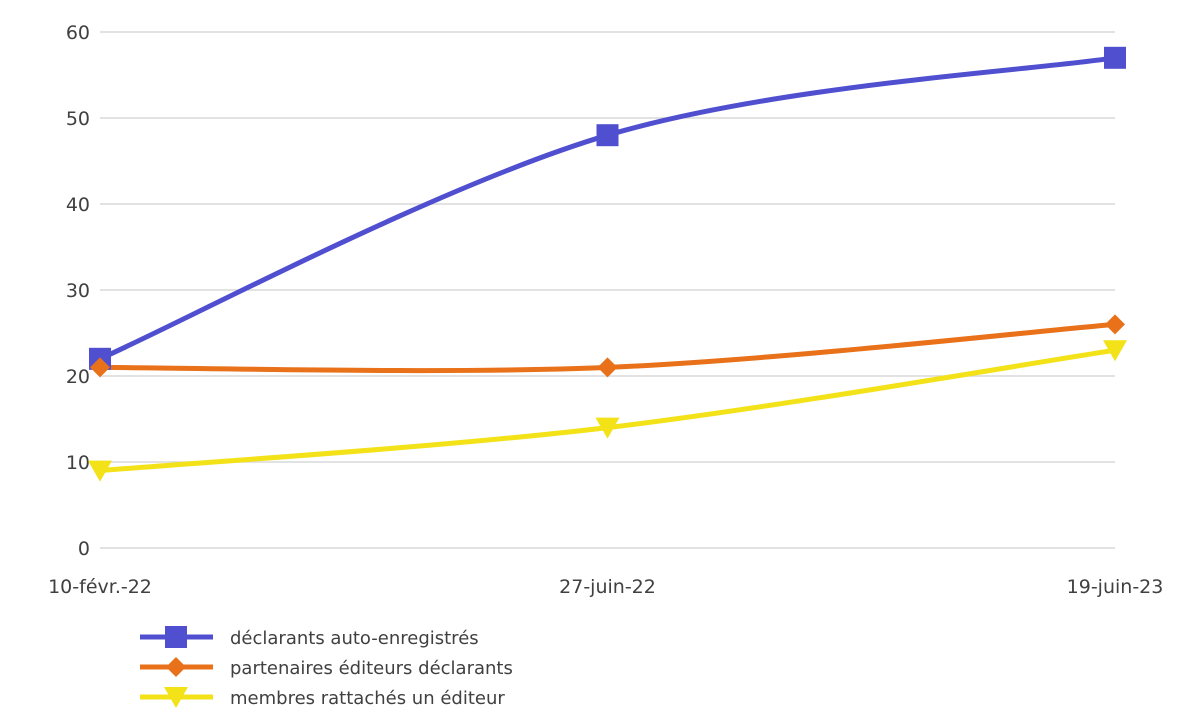  Describe the element at coordinates (1115, 587) in the screenshot. I see `x-tick-label: 19-juin-23` at that location.